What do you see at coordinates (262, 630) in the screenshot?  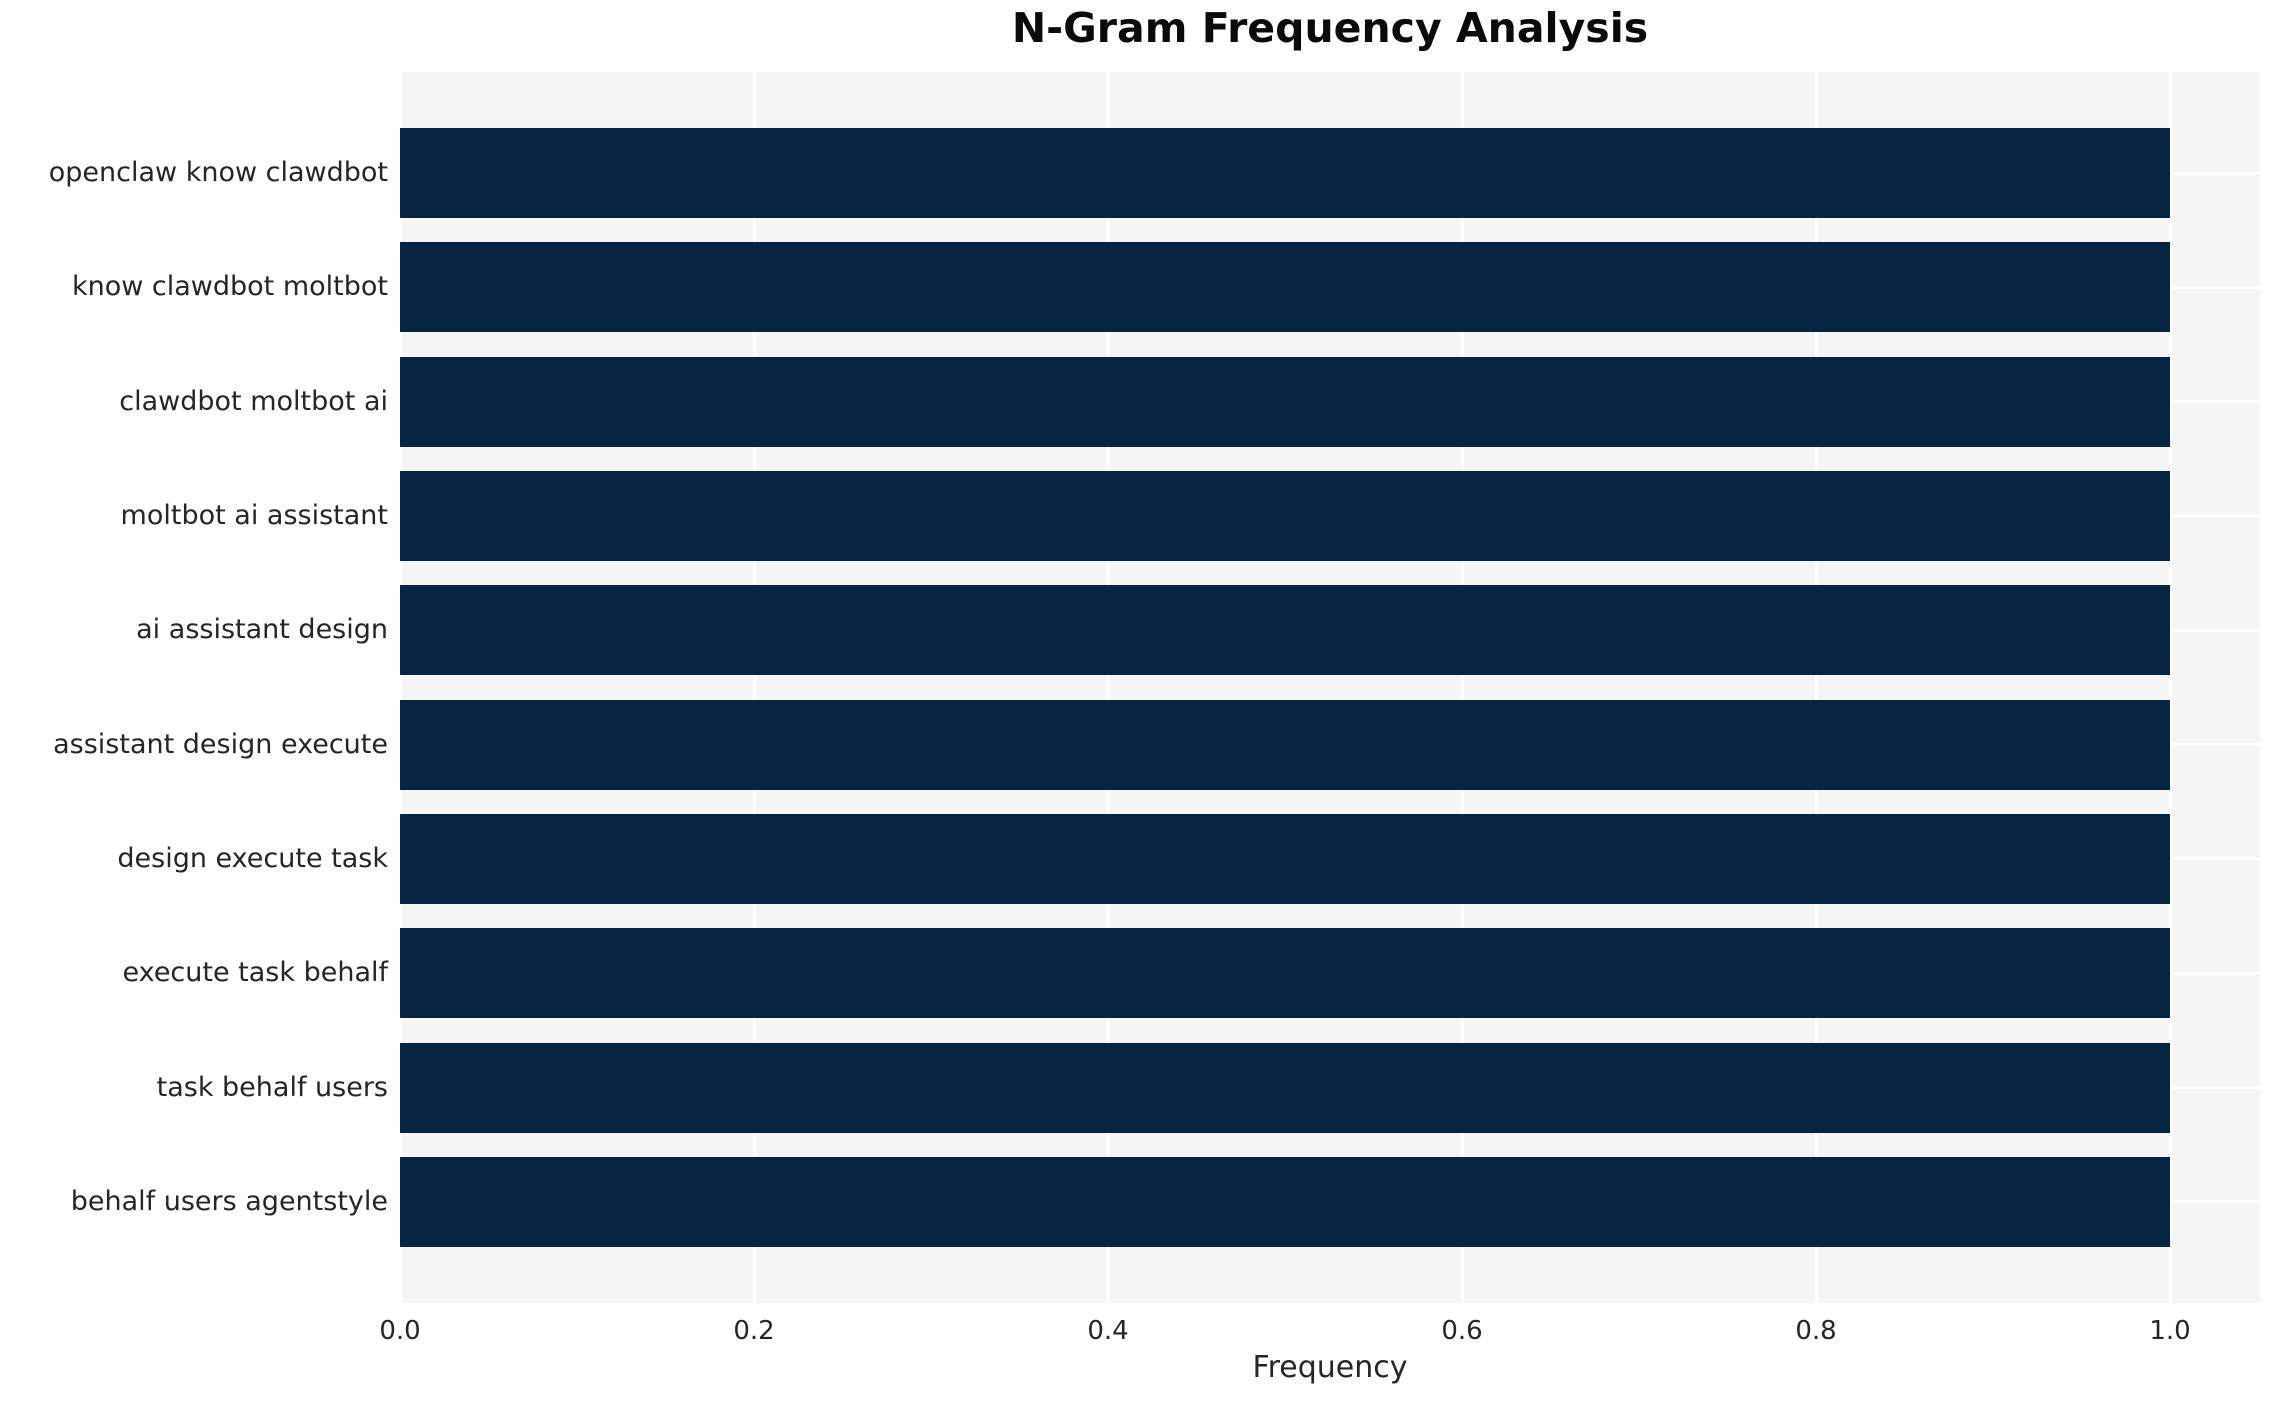 I see `y-axis-tick-label: ai assistant design` at bounding box center [262, 630].